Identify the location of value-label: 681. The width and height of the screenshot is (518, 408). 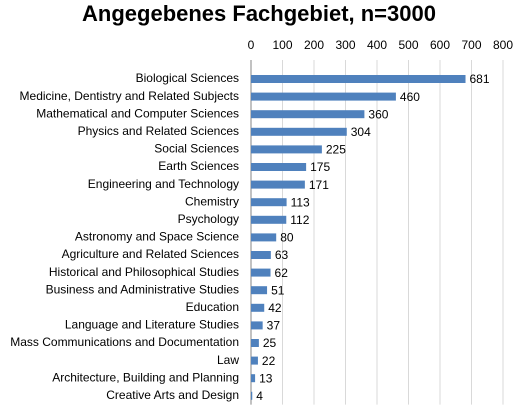
(480, 79).